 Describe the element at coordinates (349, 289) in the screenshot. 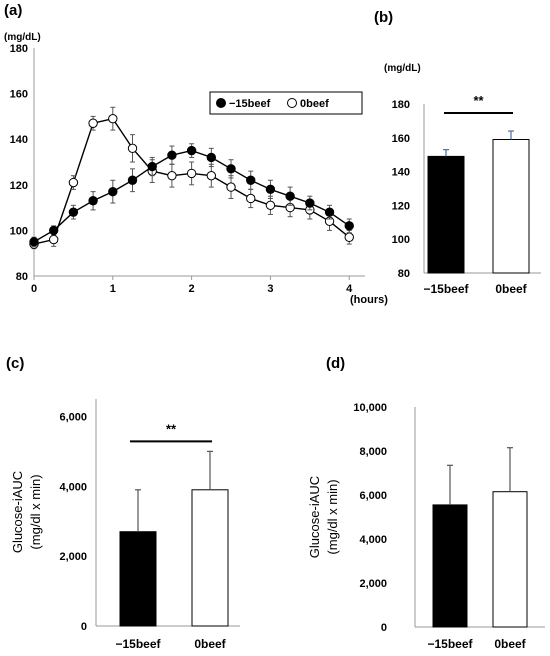

I see `x-tick-label-a: 4` at that location.